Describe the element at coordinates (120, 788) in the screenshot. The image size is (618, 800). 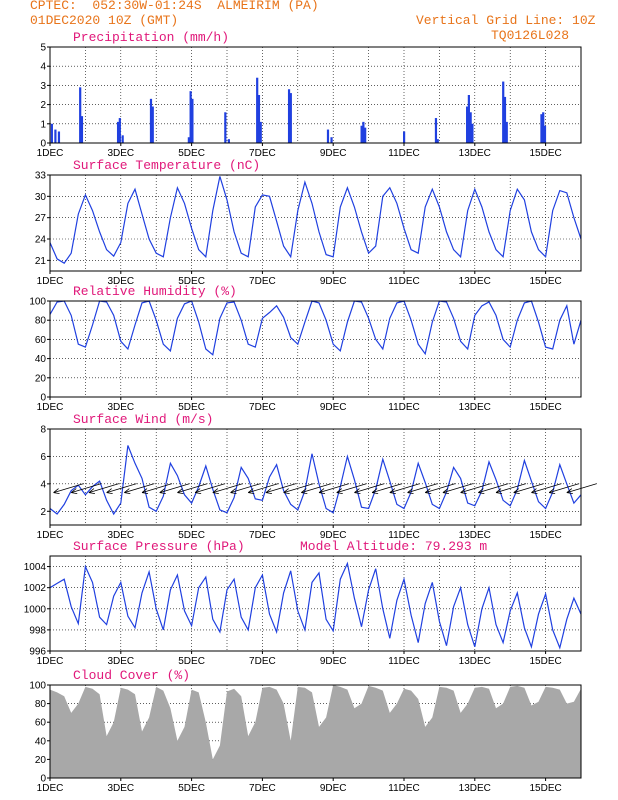
I see `cloud-xtick-label: 3DEC` at that location.